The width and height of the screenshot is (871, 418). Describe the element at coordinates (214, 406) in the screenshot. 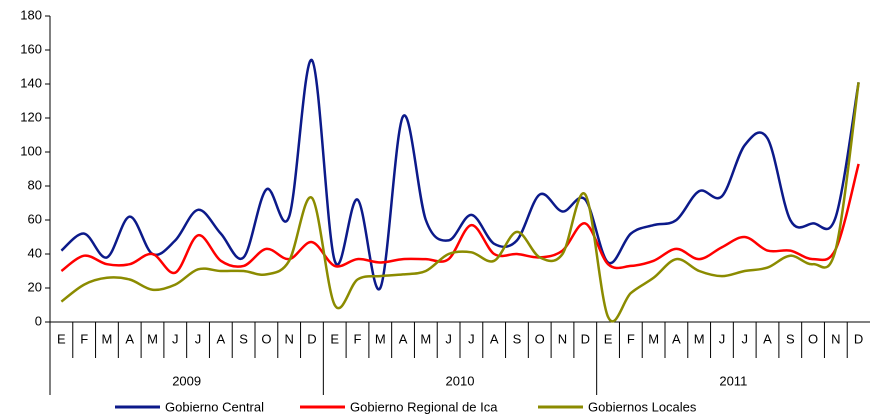

I see `legend-label: Gobierno Central` at that location.